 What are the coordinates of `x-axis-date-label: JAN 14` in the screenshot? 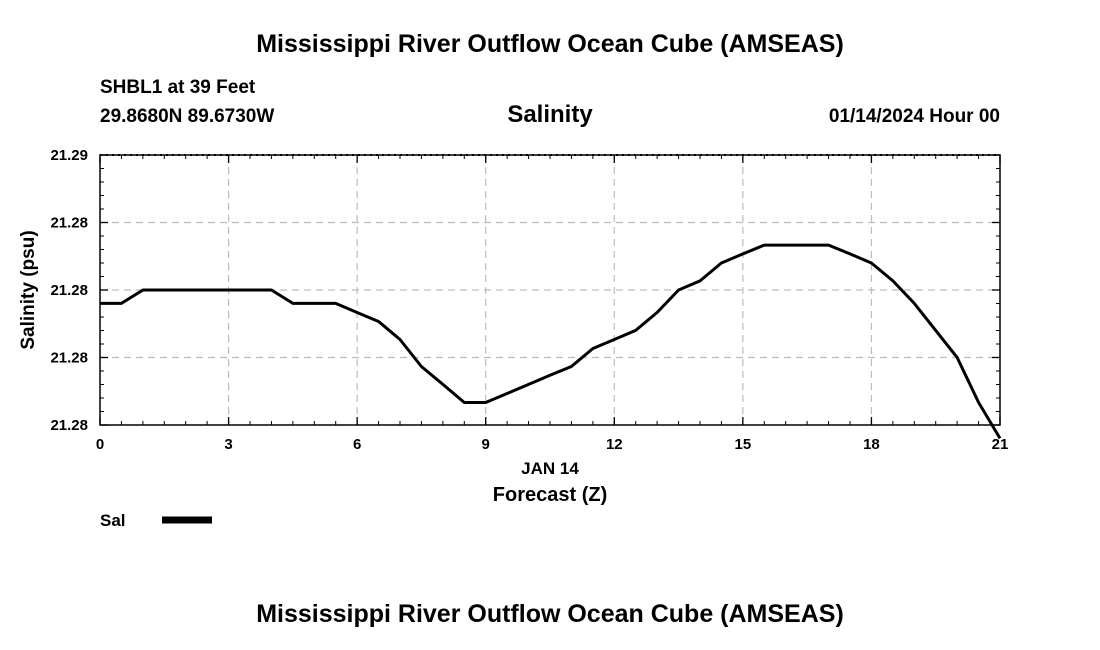 It's located at (550, 468).